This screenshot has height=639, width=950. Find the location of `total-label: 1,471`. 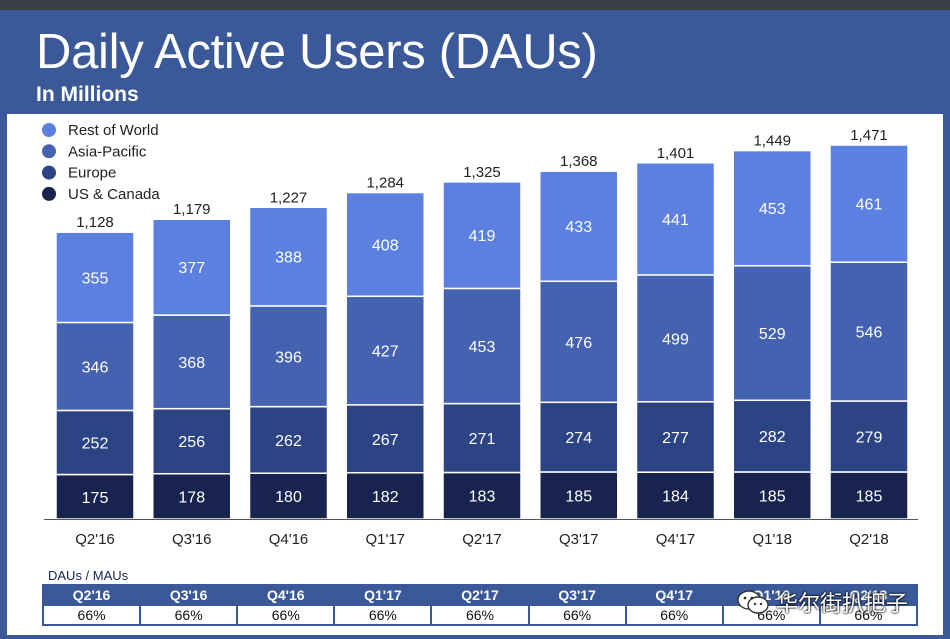

total-label: 1,471 is located at coordinates (869, 135).